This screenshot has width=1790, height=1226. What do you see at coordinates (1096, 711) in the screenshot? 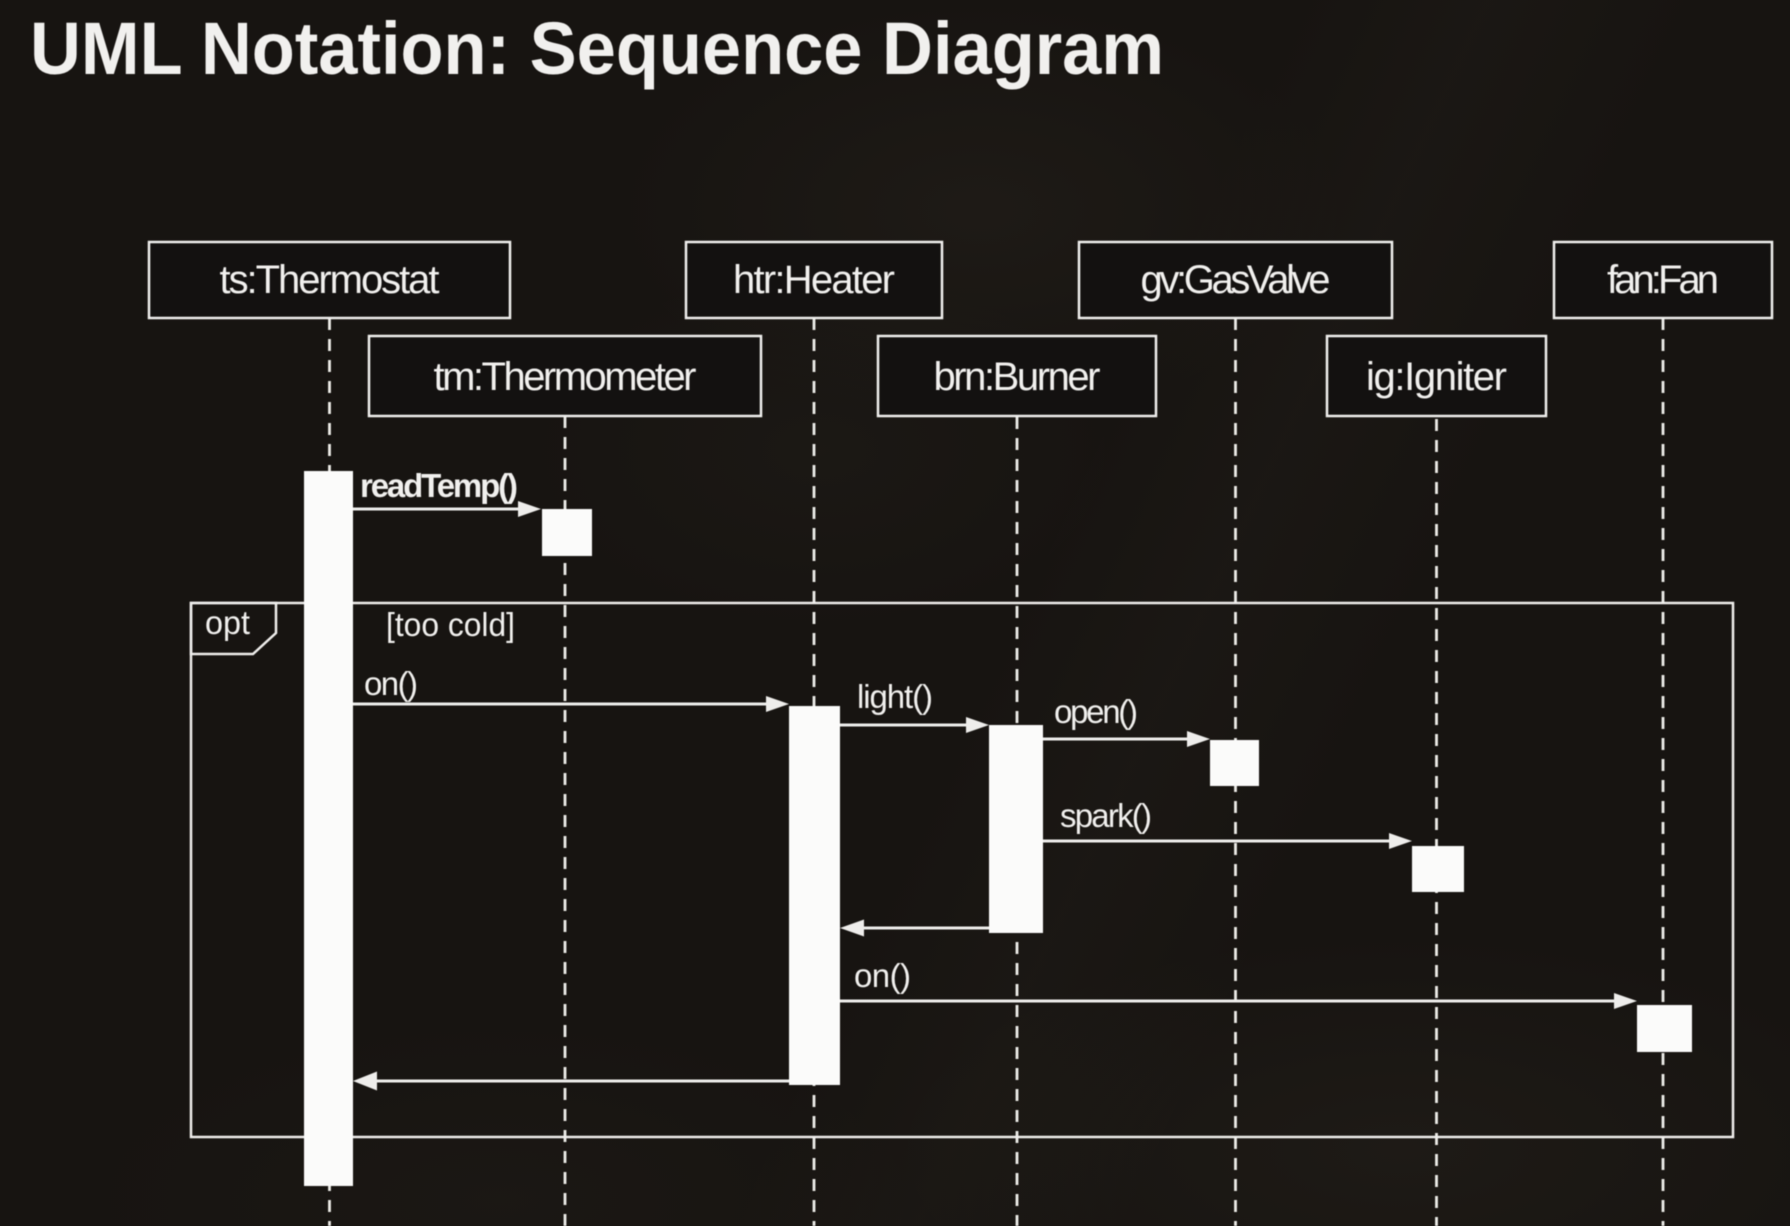
I see `svg-text: open()` at bounding box center [1096, 711].